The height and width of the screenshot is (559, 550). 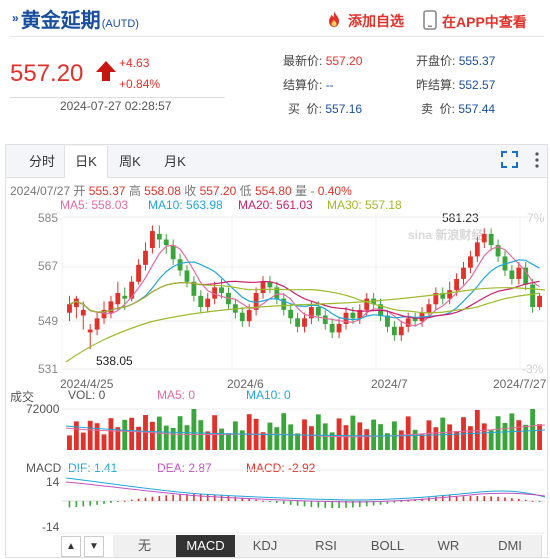 I want to click on volume-ma10: MA10: 0, so click(x=268, y=395).